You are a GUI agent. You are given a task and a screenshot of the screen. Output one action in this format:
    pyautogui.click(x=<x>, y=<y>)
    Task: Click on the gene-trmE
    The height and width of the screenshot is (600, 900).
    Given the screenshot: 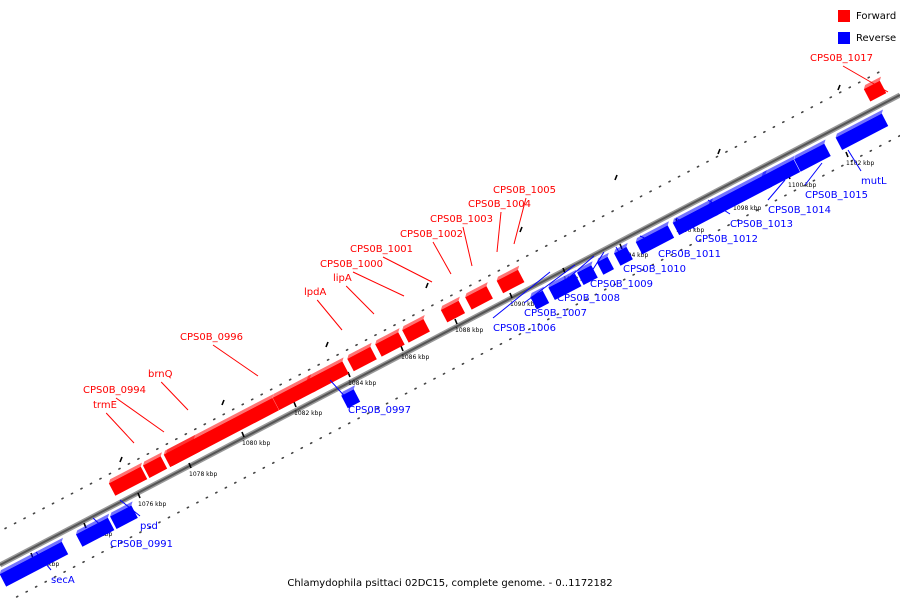 What is the action you would take?
    pyautogui.click(x=128, y=479)
    